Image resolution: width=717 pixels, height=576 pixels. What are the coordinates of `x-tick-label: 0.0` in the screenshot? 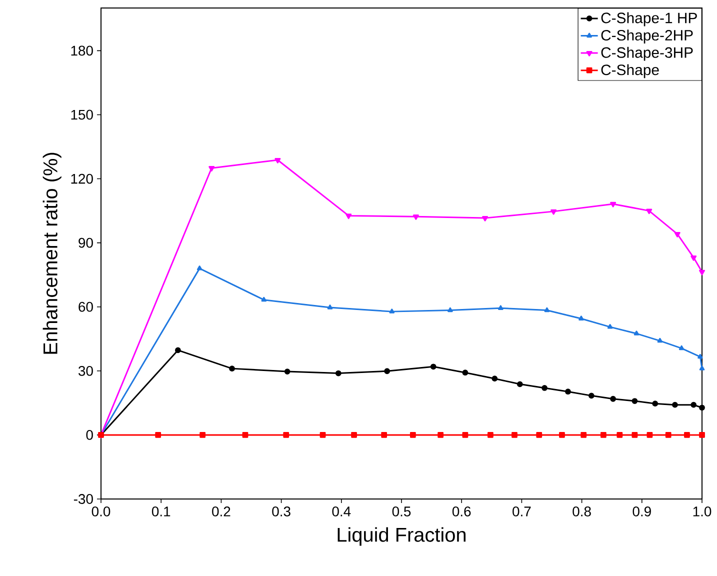 It's located at (101, 511).